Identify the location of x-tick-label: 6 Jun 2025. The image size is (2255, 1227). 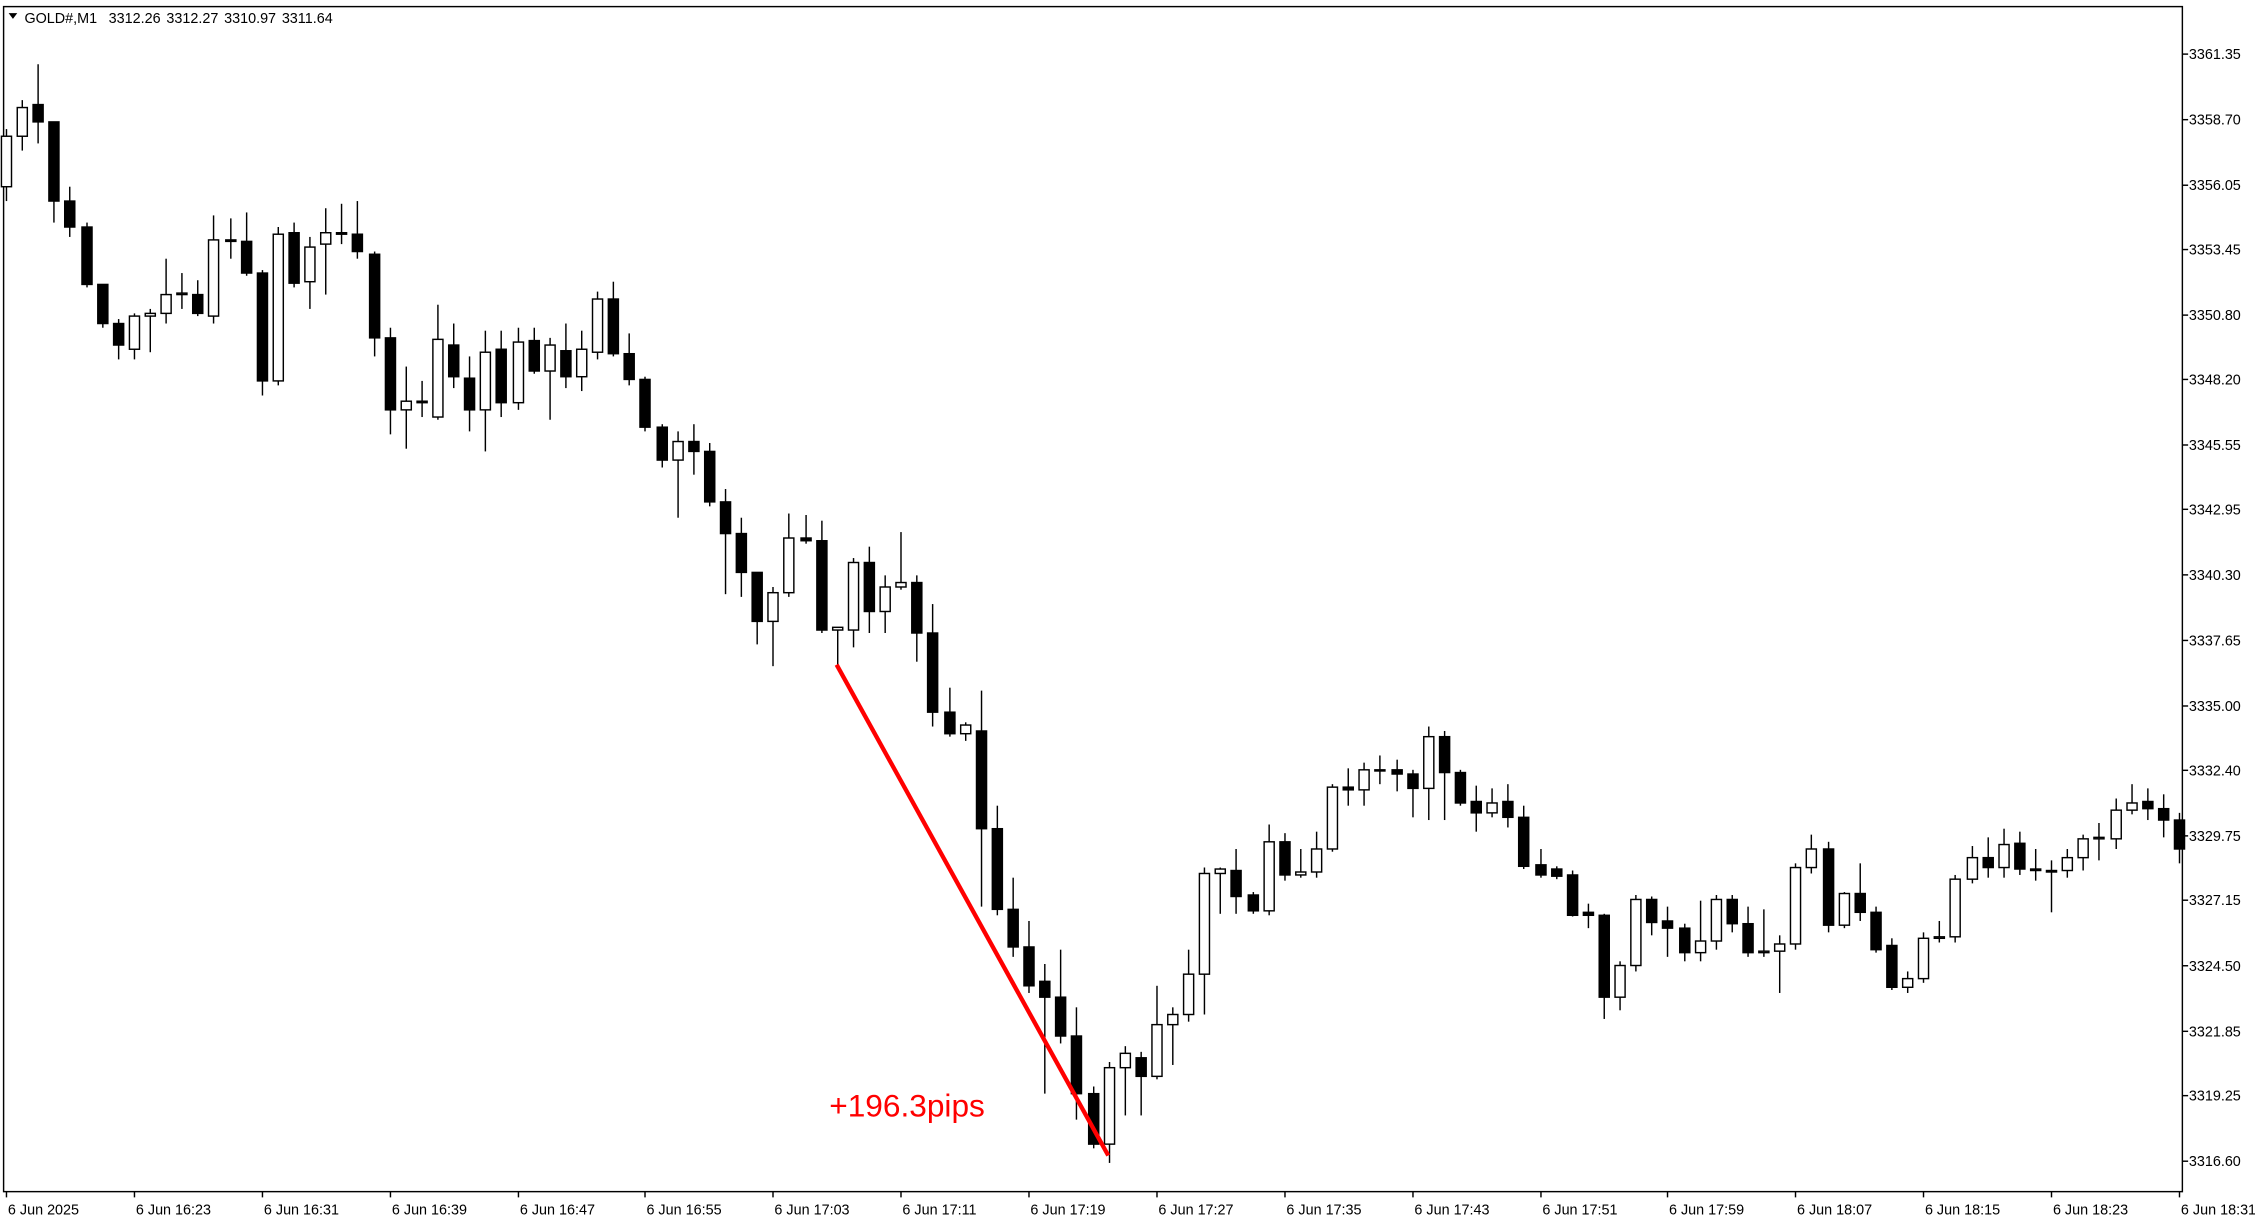
(43, 1211).